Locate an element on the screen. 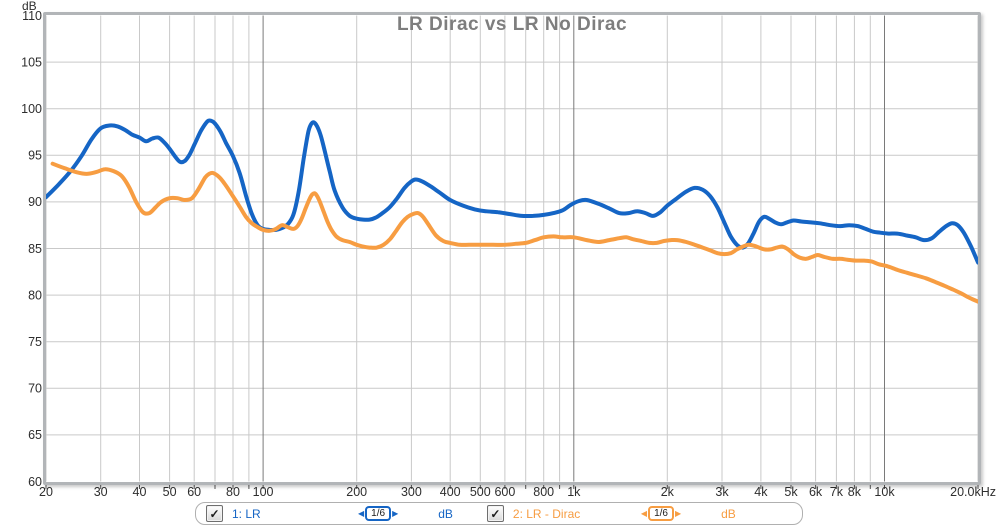 The width and height of the screenshot is (1000, 528). svg-text: 500 is located at coordinates (480, 492).